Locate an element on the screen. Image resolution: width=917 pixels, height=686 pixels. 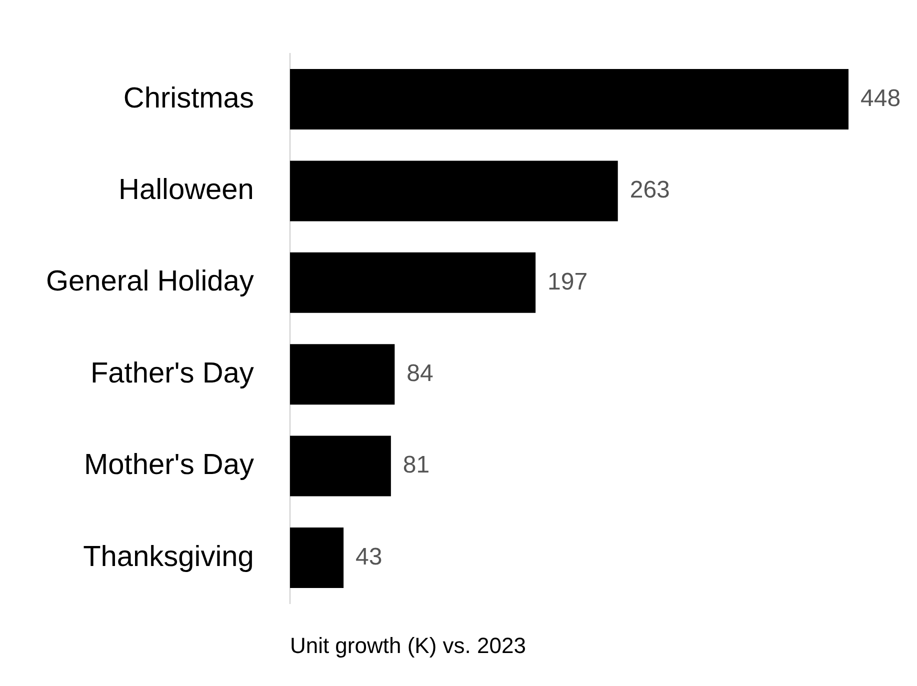
y-tick-label: General Holiday is located at coordinates (150, 282).